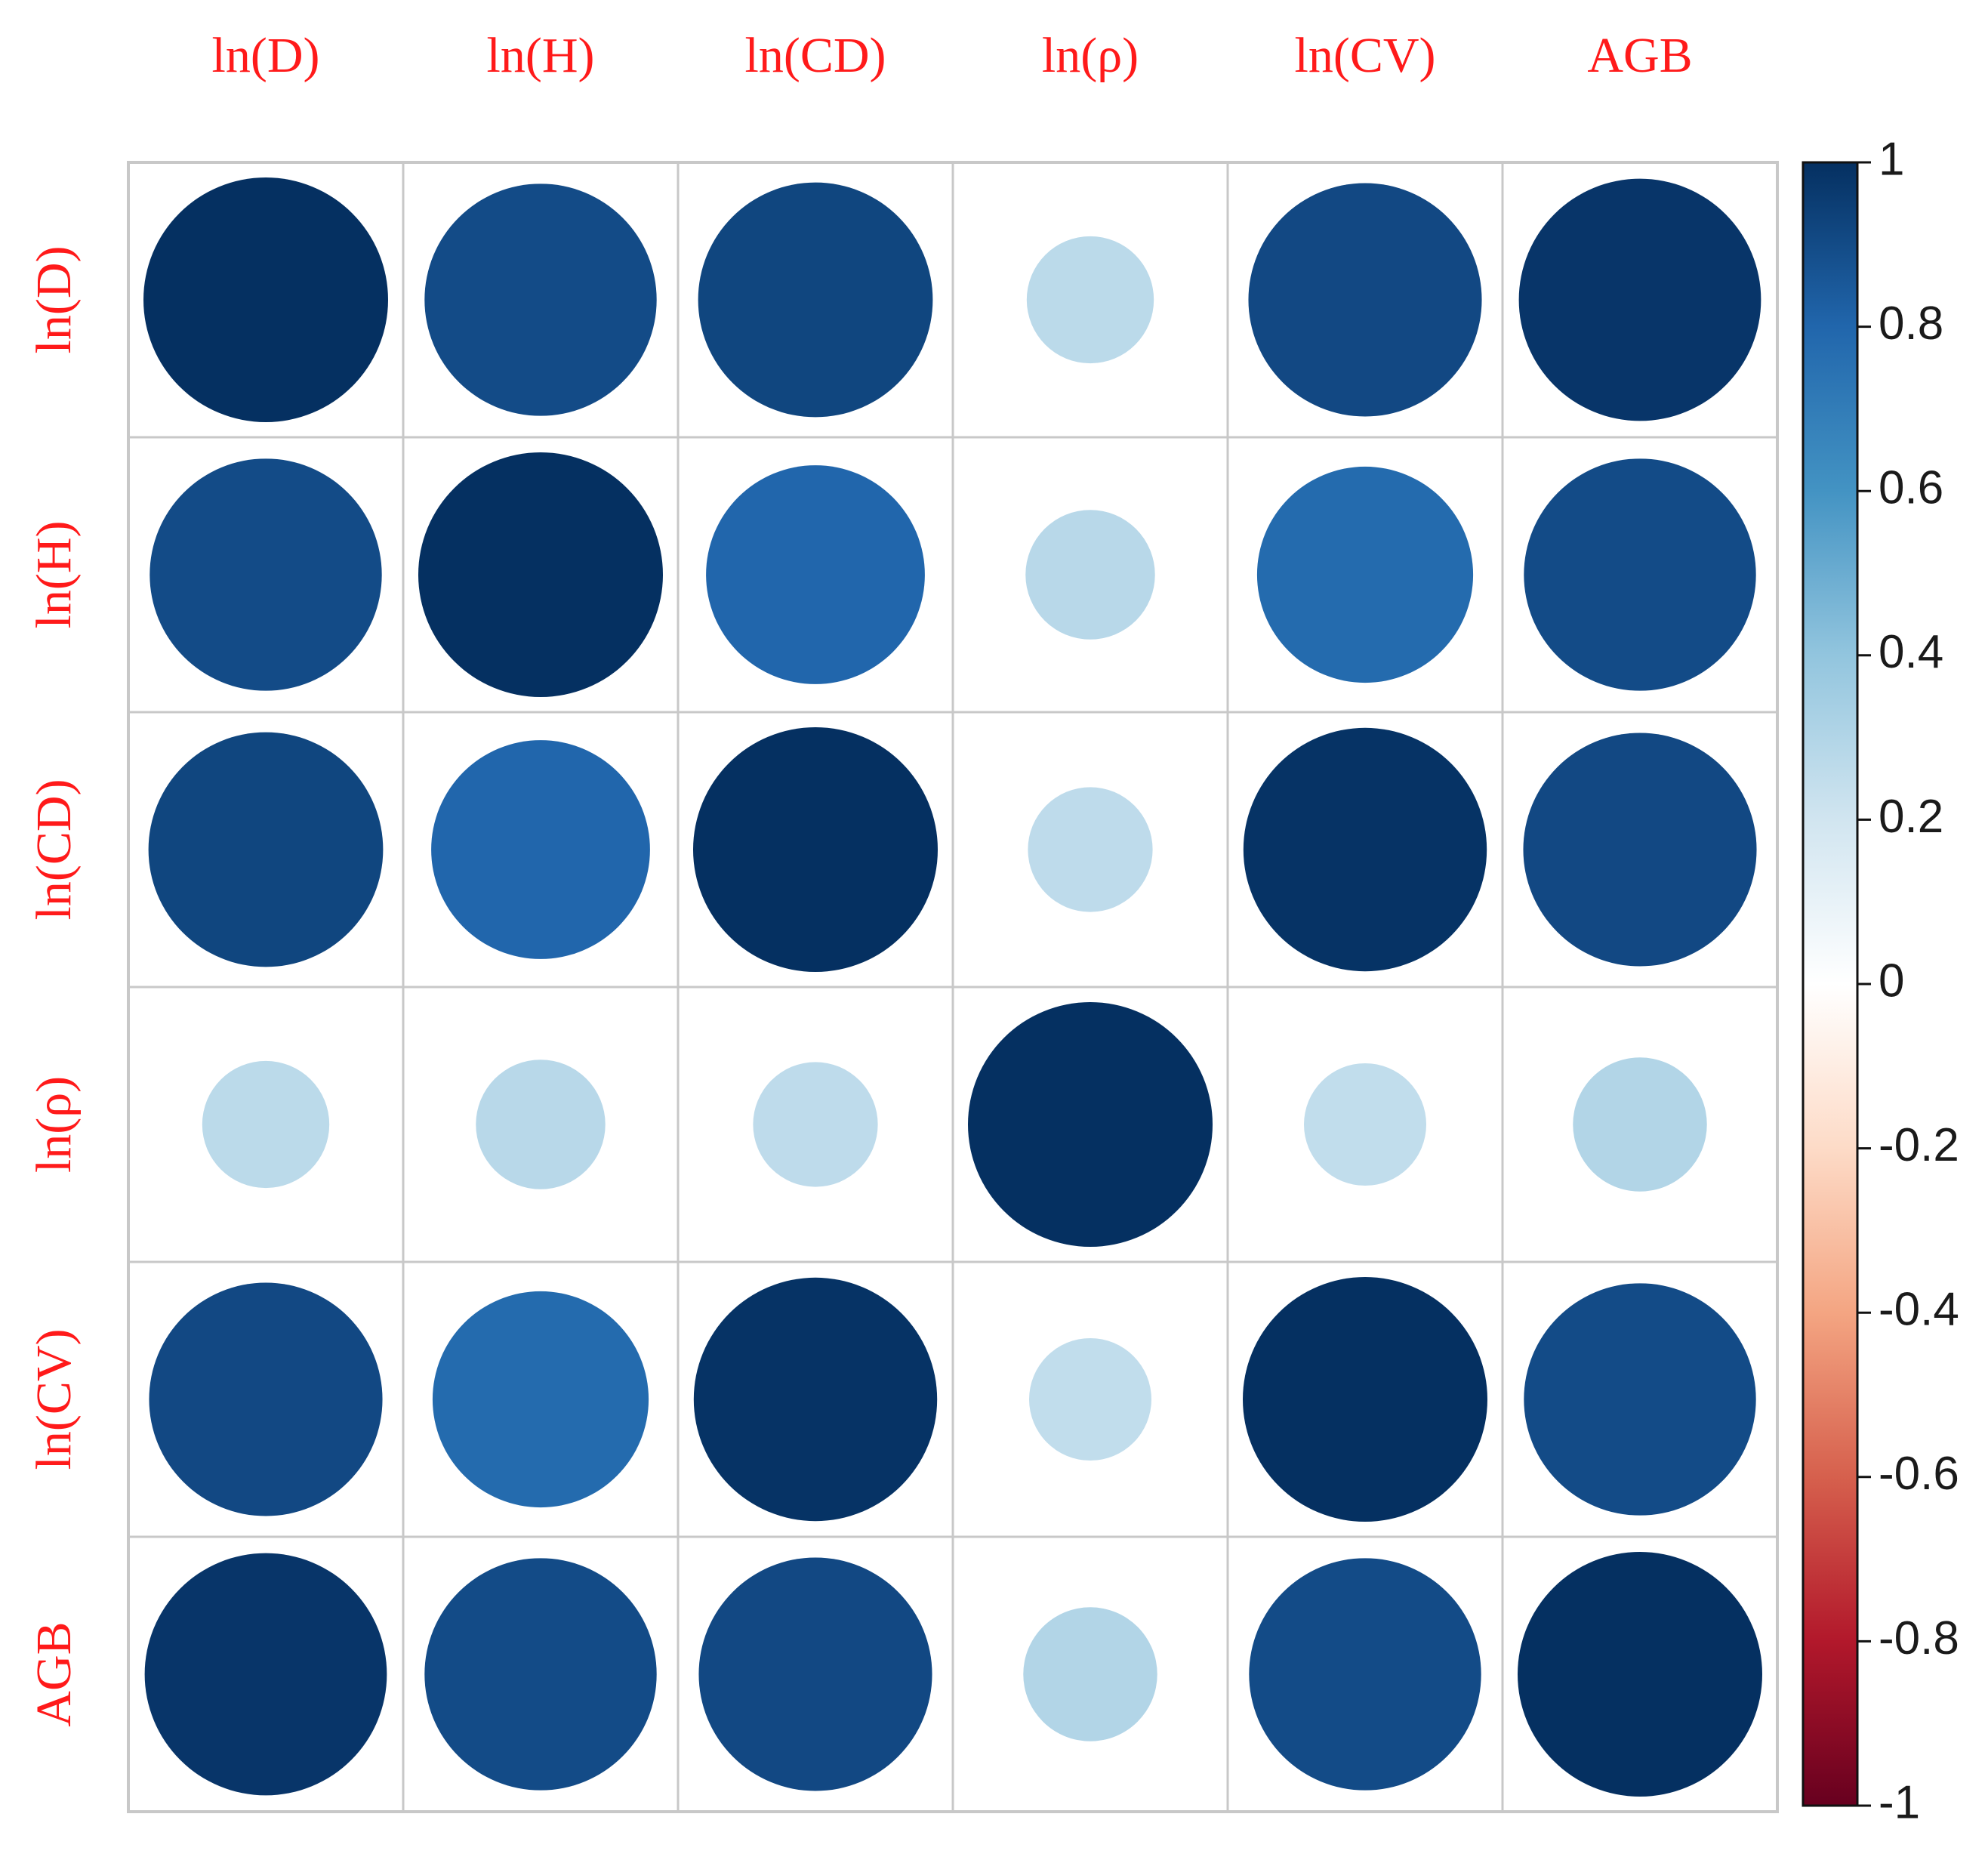 The width and height of the screenshot is (1988, 1857). I want to click on corr-circle-ln-h-ln-rho, so click(1090, 575).